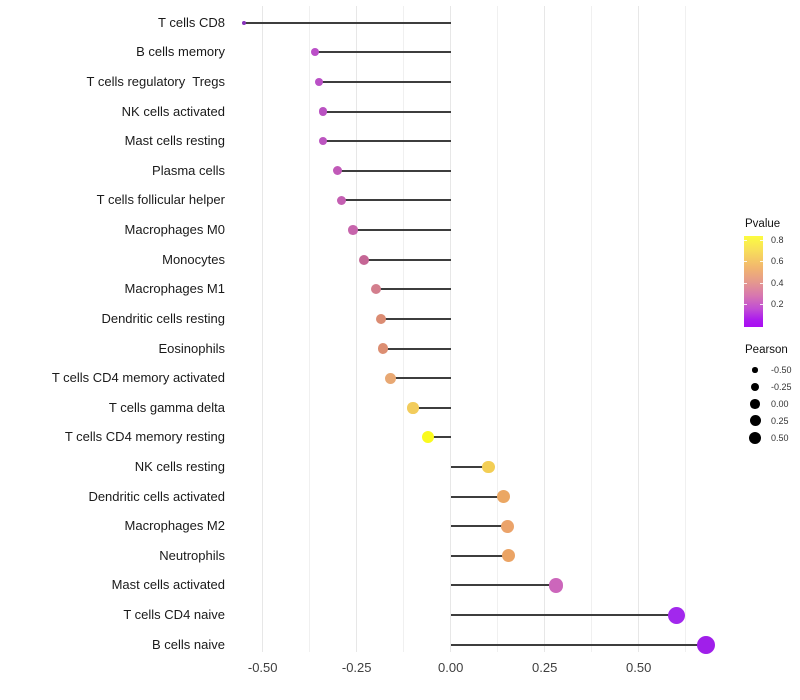  Describe the element at coordinates (174, 230) in the screenshot. I see `y-axis-category-label: Macrophages M0` at that location.